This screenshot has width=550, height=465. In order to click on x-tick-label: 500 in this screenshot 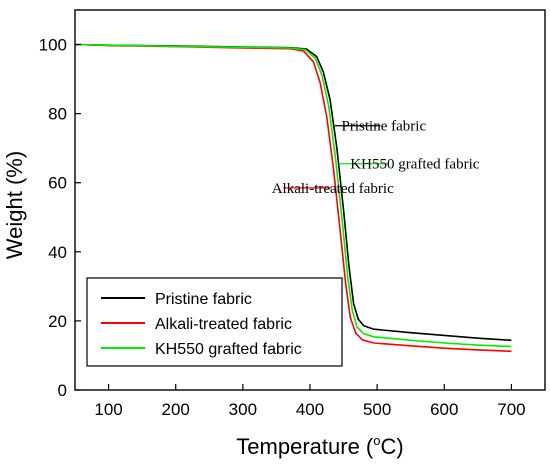, I will do `click(377, 409)`.